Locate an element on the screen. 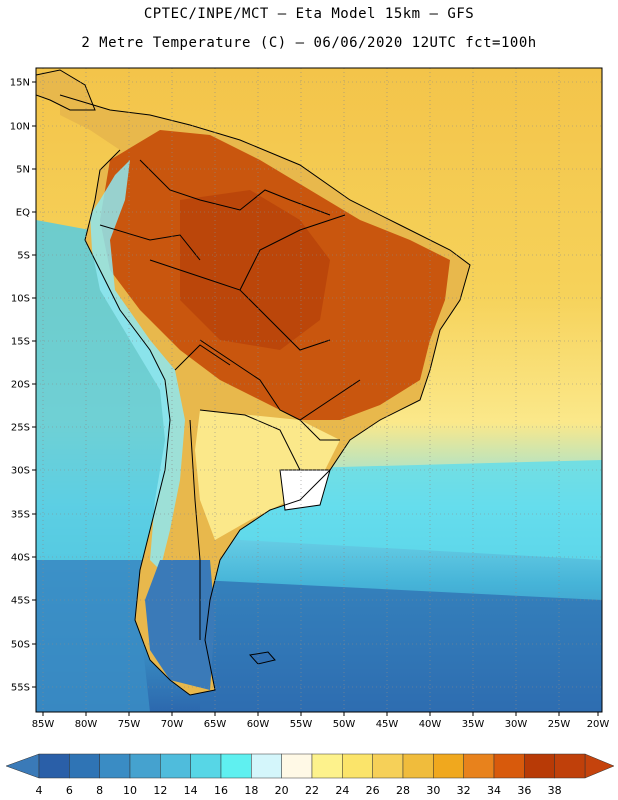 This screenshot has height=800, width=618. lon-label: 30W is located at coordinates (516, 724).